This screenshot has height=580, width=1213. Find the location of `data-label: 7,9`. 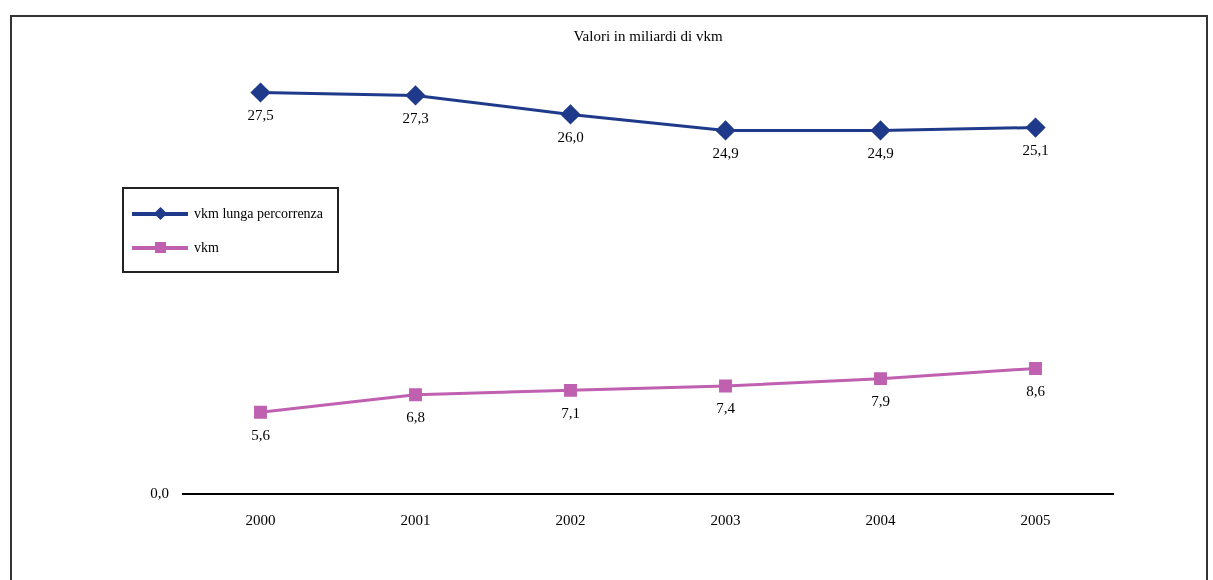

data-label: 7,9 is located at coordinates (880, 401).